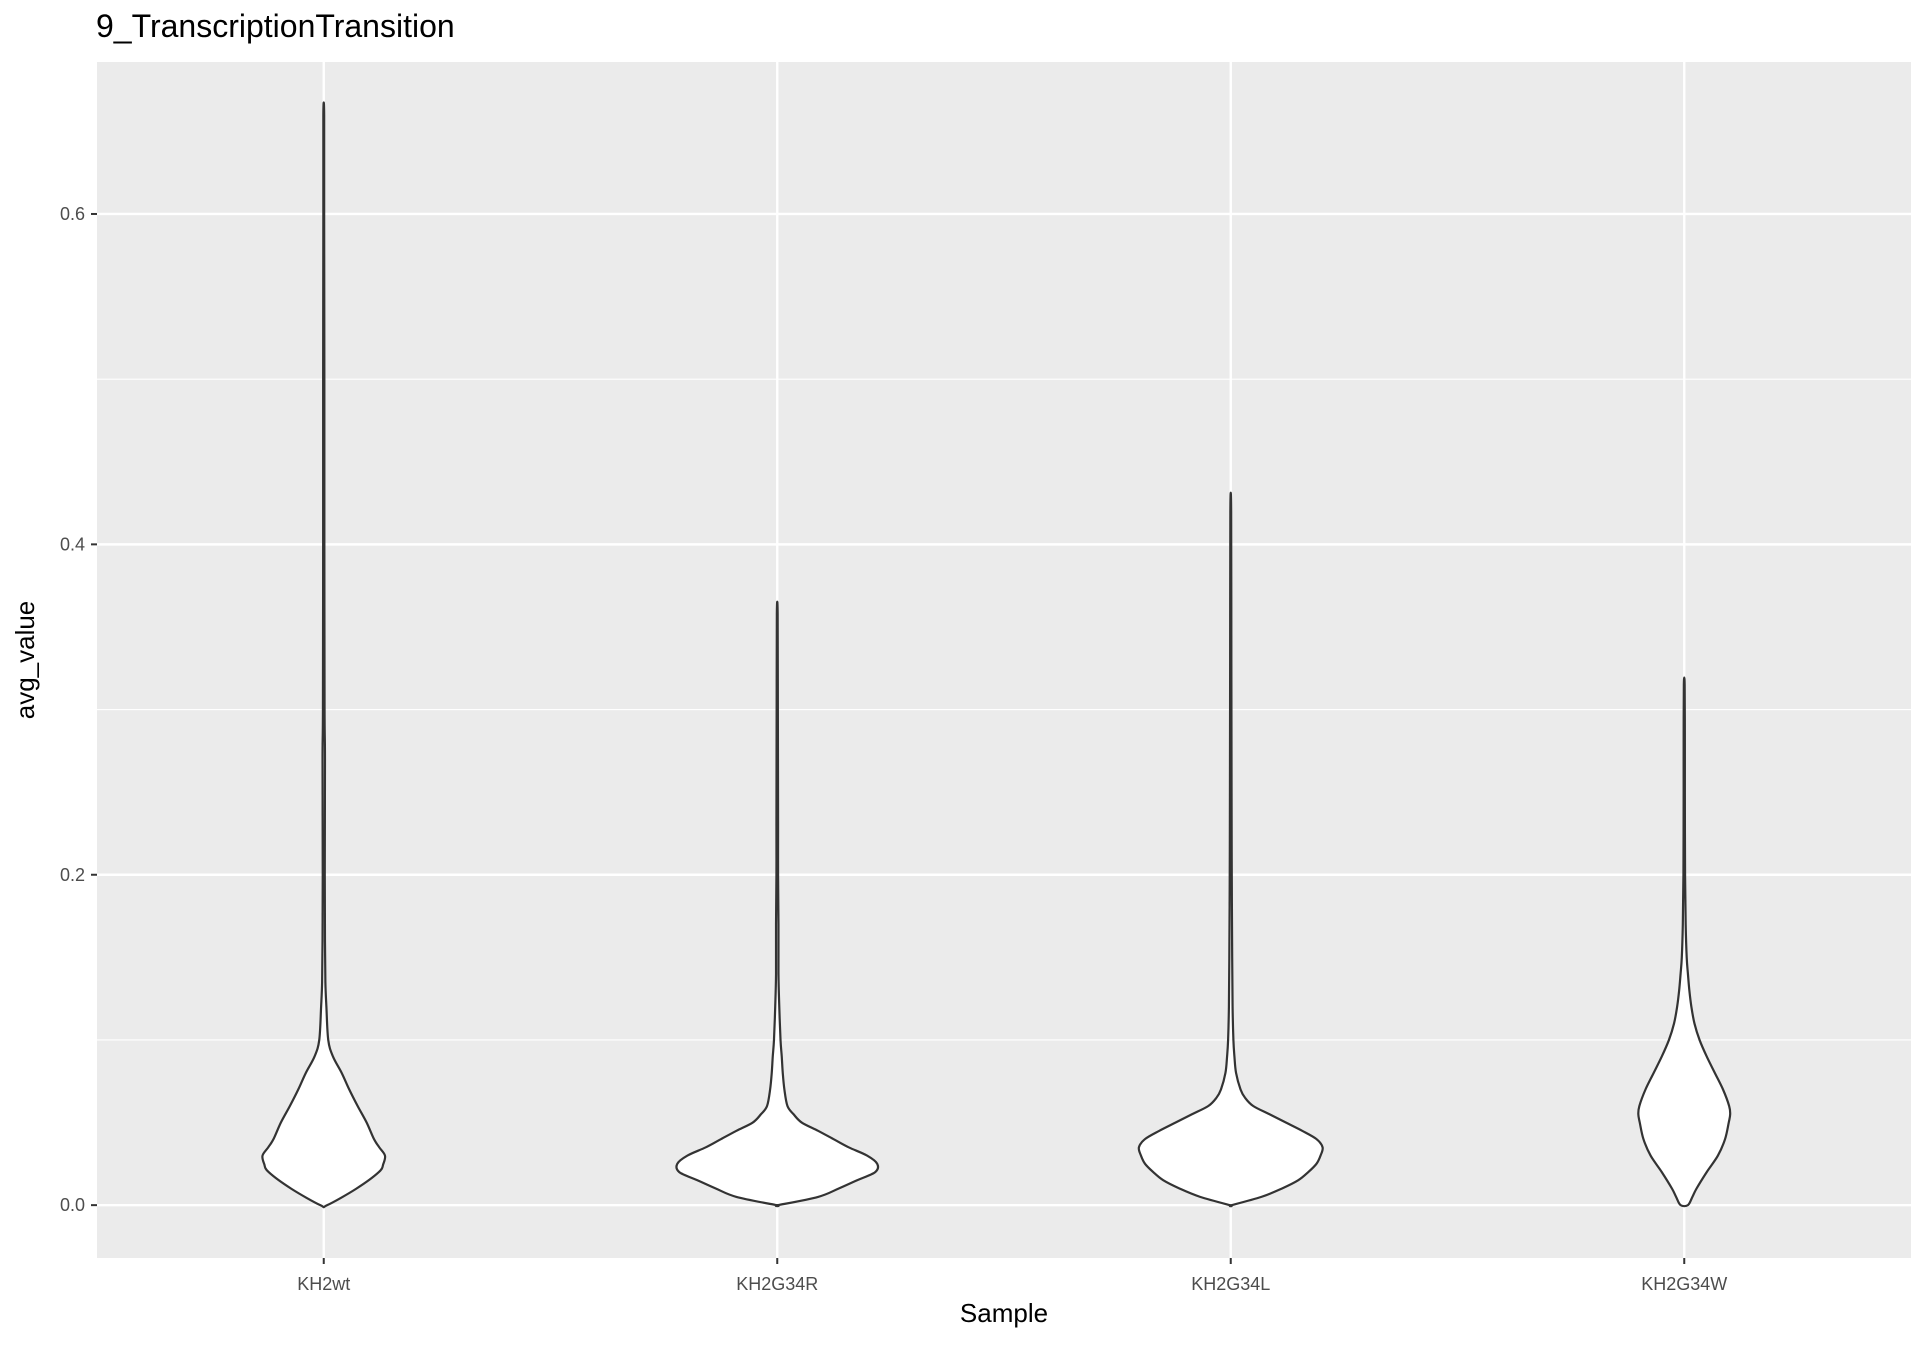 This screenshot has width=1920, height=1349. I want to click on x-tick-label: KH2G34L, so click(1230, 1284).